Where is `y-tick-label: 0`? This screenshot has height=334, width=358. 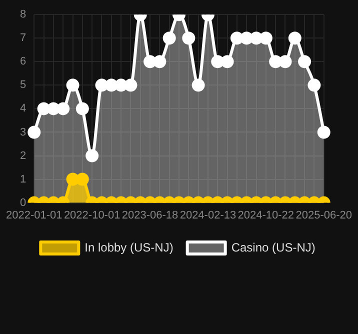 y-tick-label: 0 is located at coordinates (23, 202).